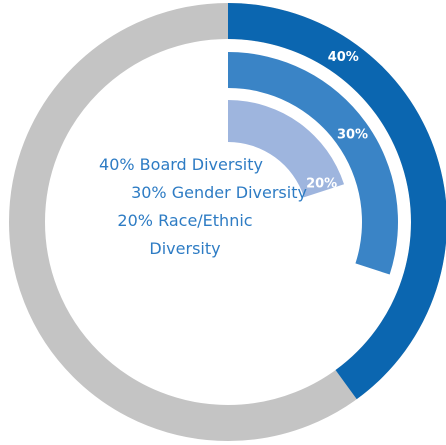 The width and height of the screenshot is (446, 445). I want to click on value-label: 40%, so click(343, 57).